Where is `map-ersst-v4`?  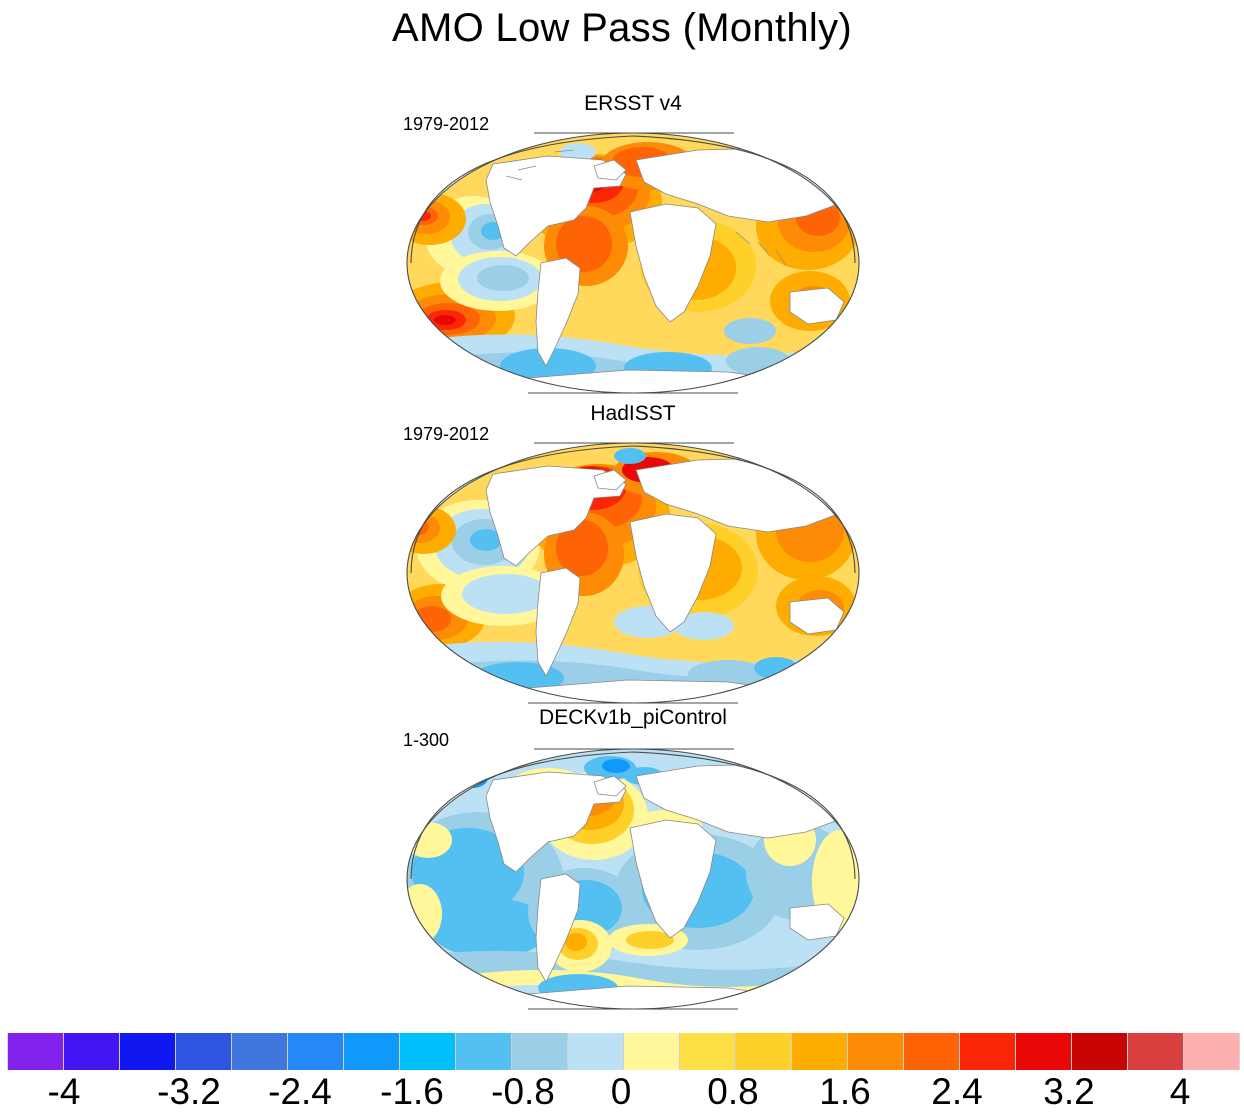 map-ersst-v4 is located at coordinates (633, 266).